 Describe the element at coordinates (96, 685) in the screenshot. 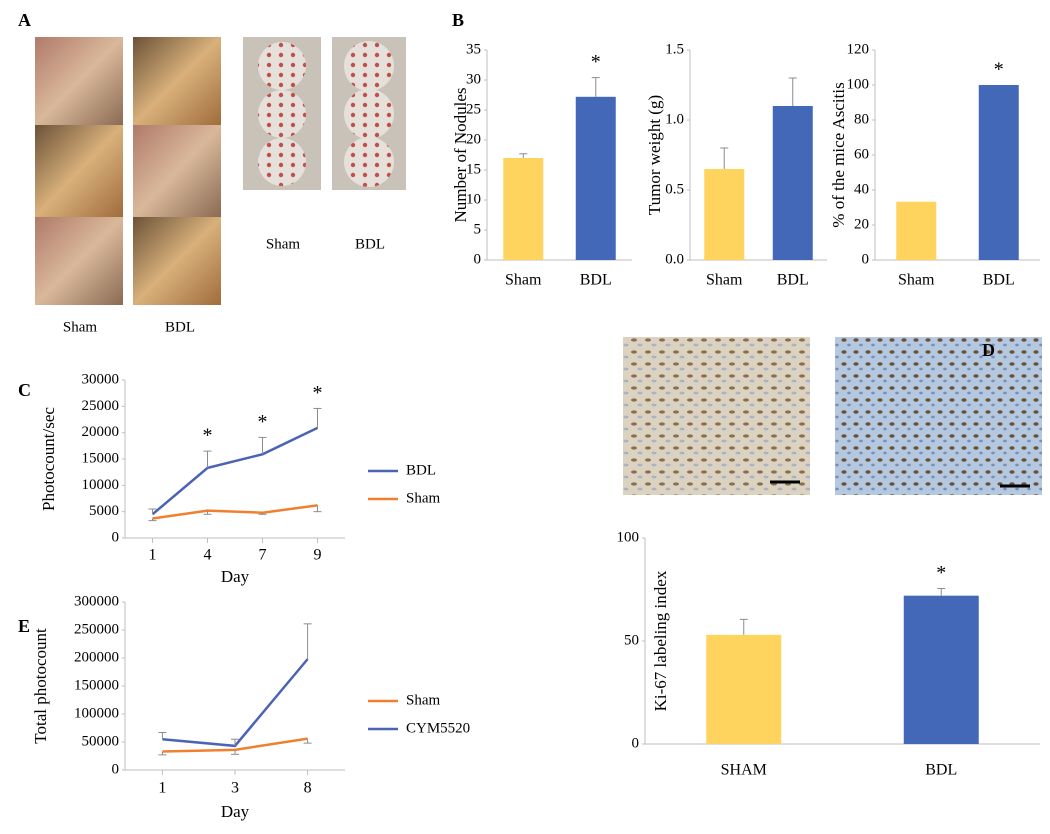

I see `y-tick-label: 150000` at that location.